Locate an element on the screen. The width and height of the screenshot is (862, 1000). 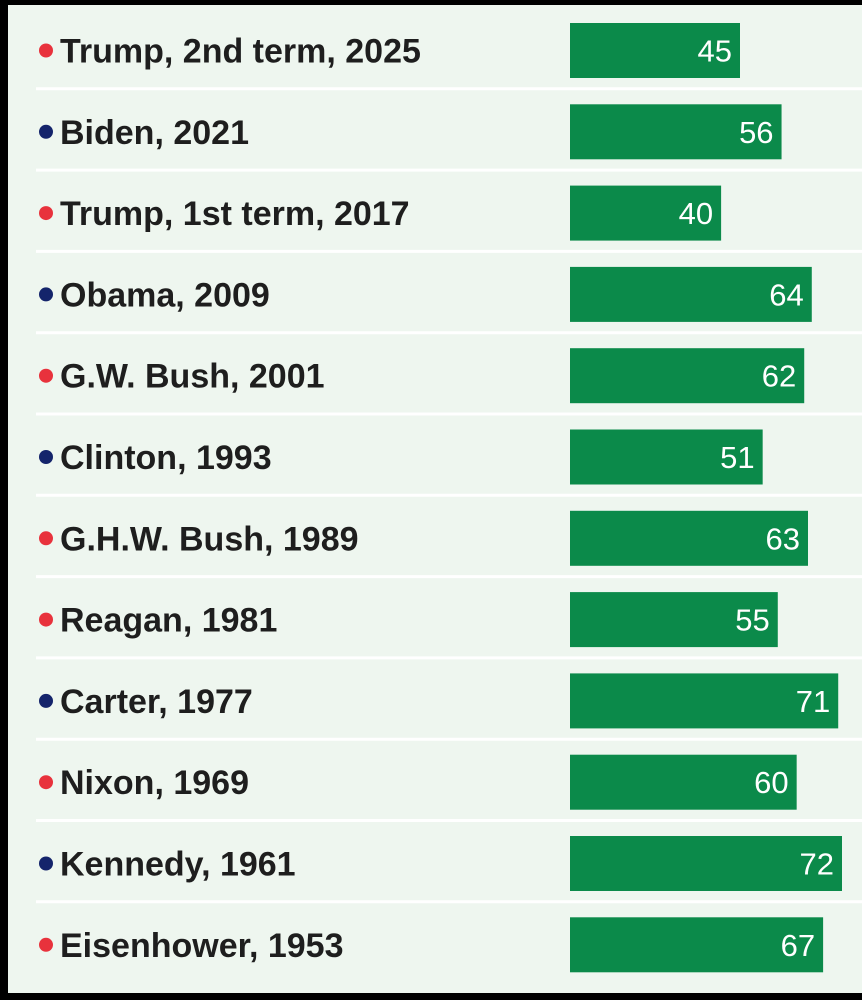
category-label: G.W. Bush, 2001 is located at coordinates (192, 377).